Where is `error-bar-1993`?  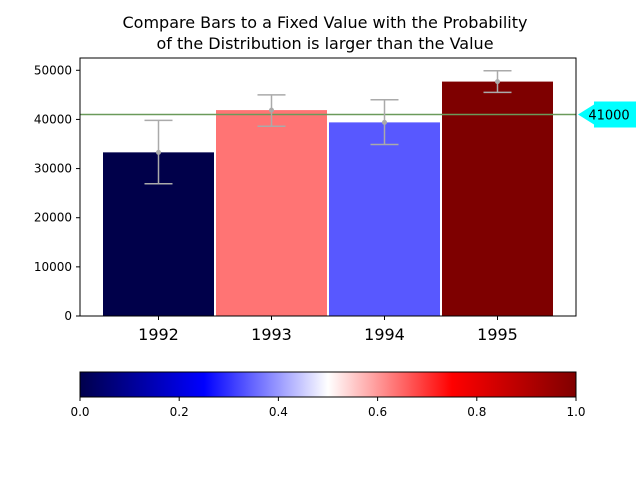 error-bar-1993 is located at coordinates (271, 111).